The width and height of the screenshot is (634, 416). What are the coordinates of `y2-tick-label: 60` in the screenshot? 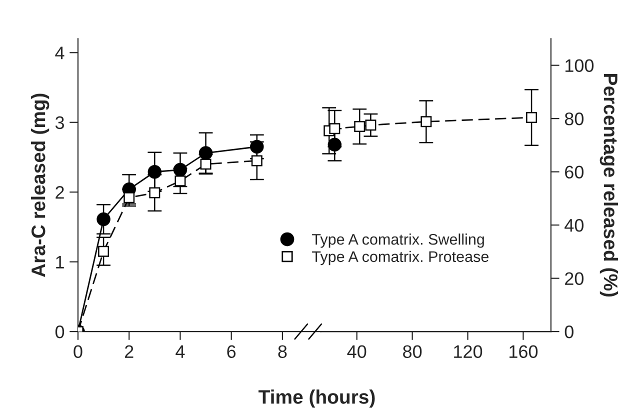 It's located at (574, 172).